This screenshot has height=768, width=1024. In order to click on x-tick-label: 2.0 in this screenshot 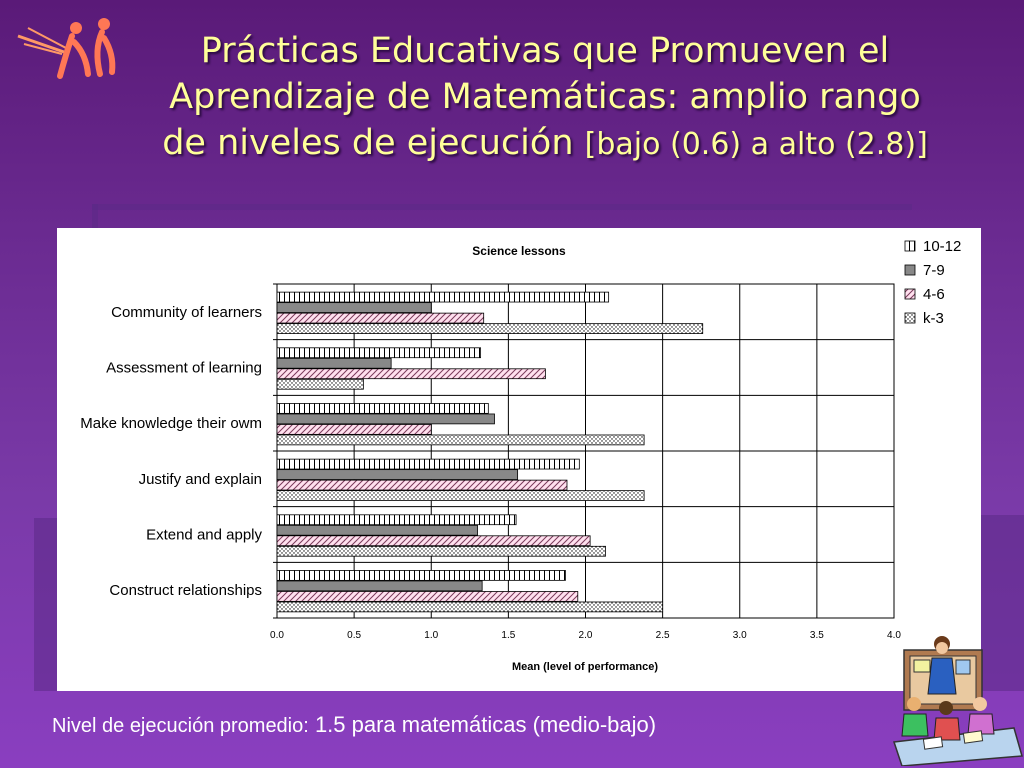, I will do `click(586, 635)`.